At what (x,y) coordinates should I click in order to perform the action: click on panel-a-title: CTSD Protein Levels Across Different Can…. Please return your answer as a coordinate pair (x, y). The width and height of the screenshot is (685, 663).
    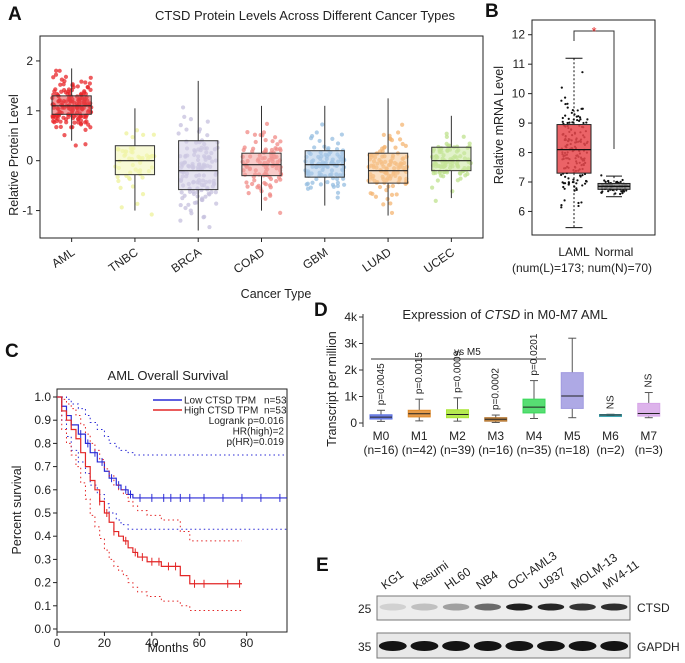
    Looking at the image, I should click on (305, 15).